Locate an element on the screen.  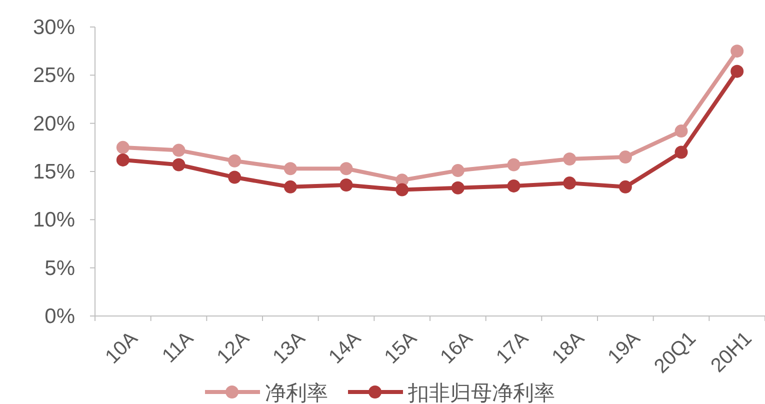
y-tick-label: 15% is located at coordinates (53, 172).